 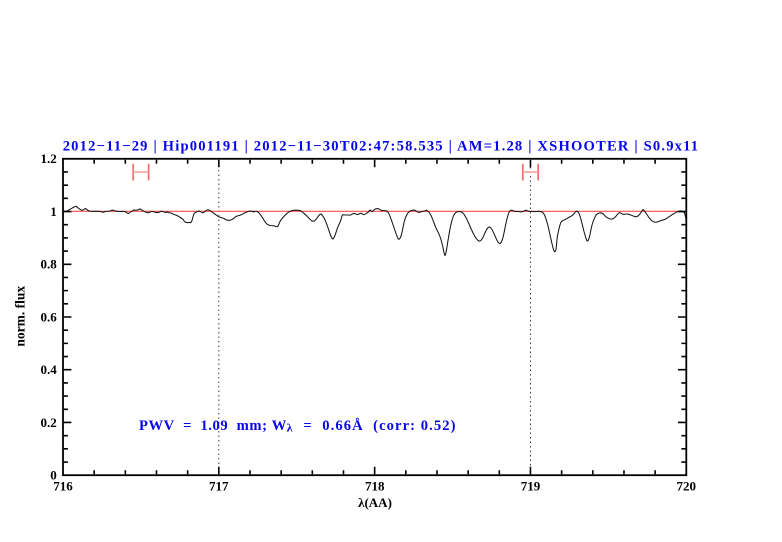 I want to click on svg-text: norm. flux, so click(x=20, y=316).